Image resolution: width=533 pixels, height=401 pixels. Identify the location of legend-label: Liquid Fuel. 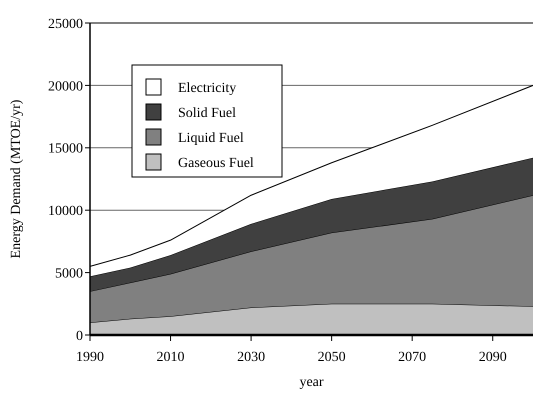
(211, 138).